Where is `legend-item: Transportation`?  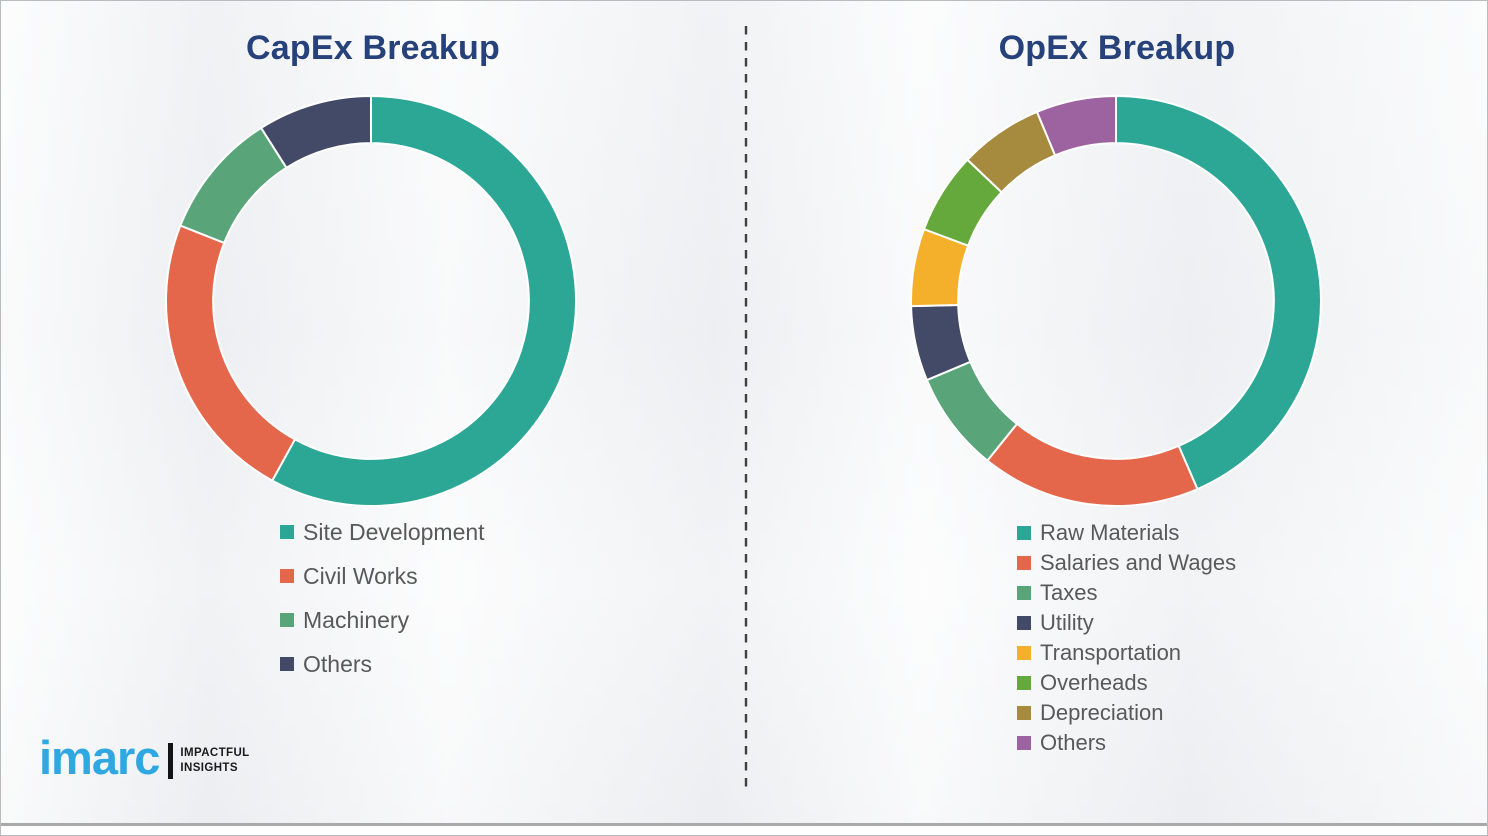 legend-item: Transportation is located at coordinates (1126, 653).